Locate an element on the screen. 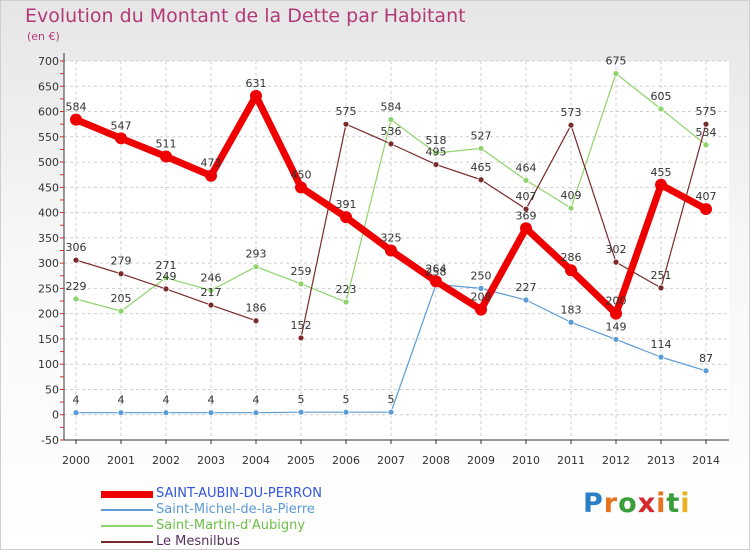  data-label: 223 is located at coordinates (346, 289).